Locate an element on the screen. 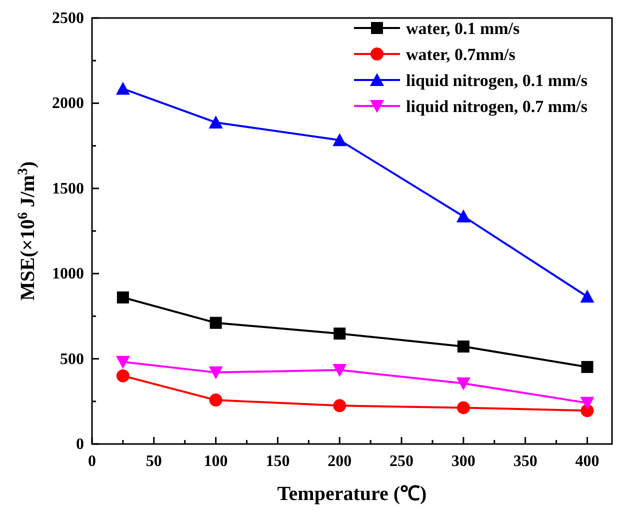  y-tick-label: 1500 is located at coordinates (68, 189).